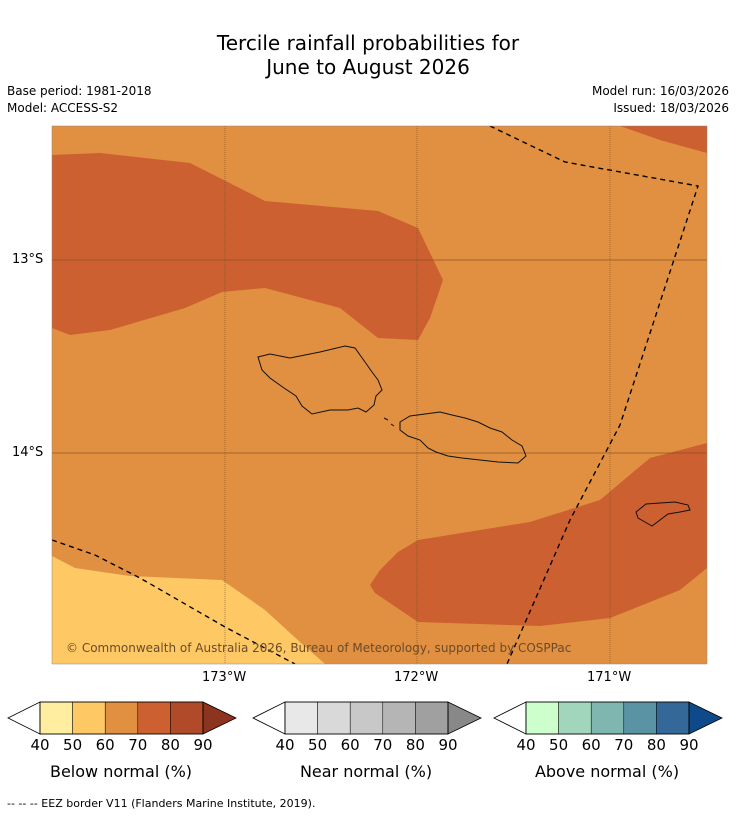  What do you see at coordinates (663, 139) in the screenshot?
I see `region-below-70-corner` at bounding box center [663, 139].